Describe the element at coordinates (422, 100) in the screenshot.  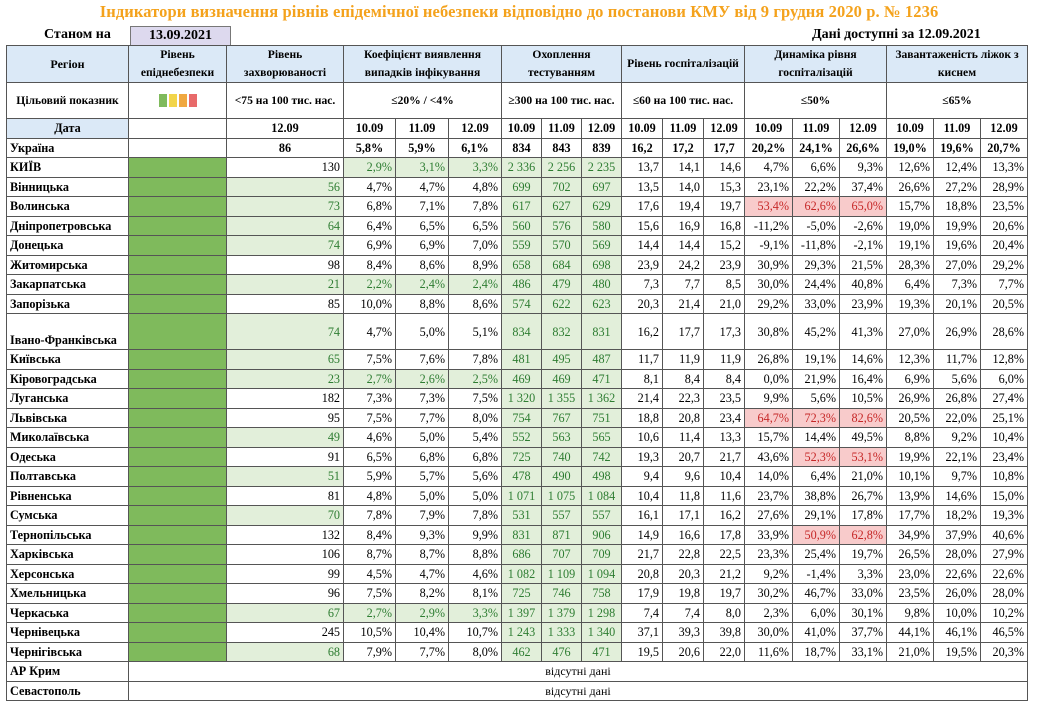
I see `target-detection: ≤20% / <4%` at that location.